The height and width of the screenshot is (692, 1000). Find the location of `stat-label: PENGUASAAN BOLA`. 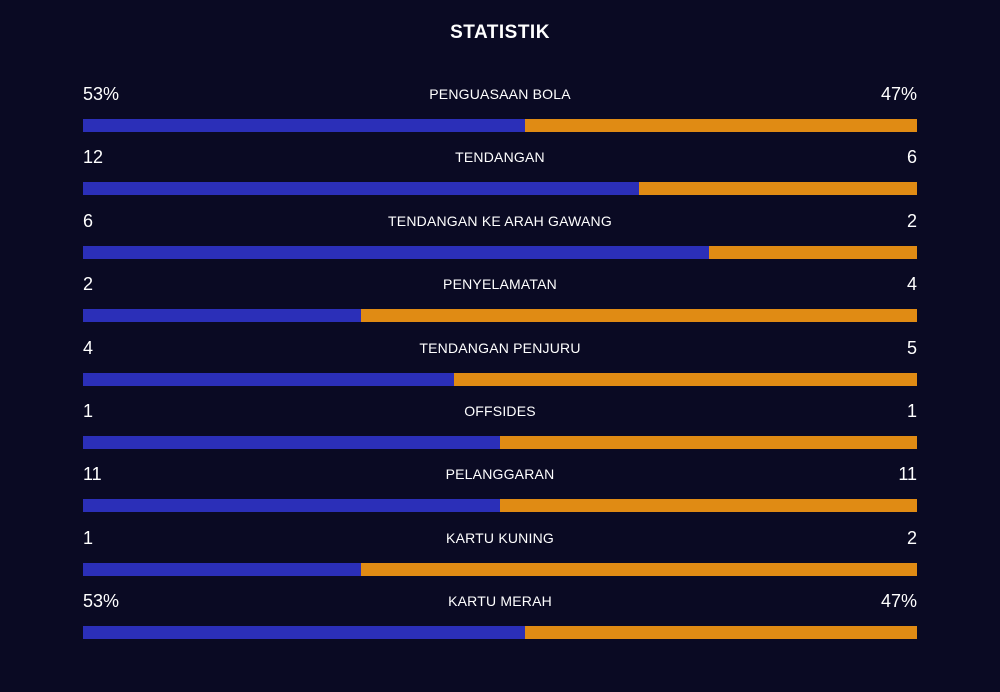

stat-label: PENGUASAAN BOLA is located at coordinates (500, 94).